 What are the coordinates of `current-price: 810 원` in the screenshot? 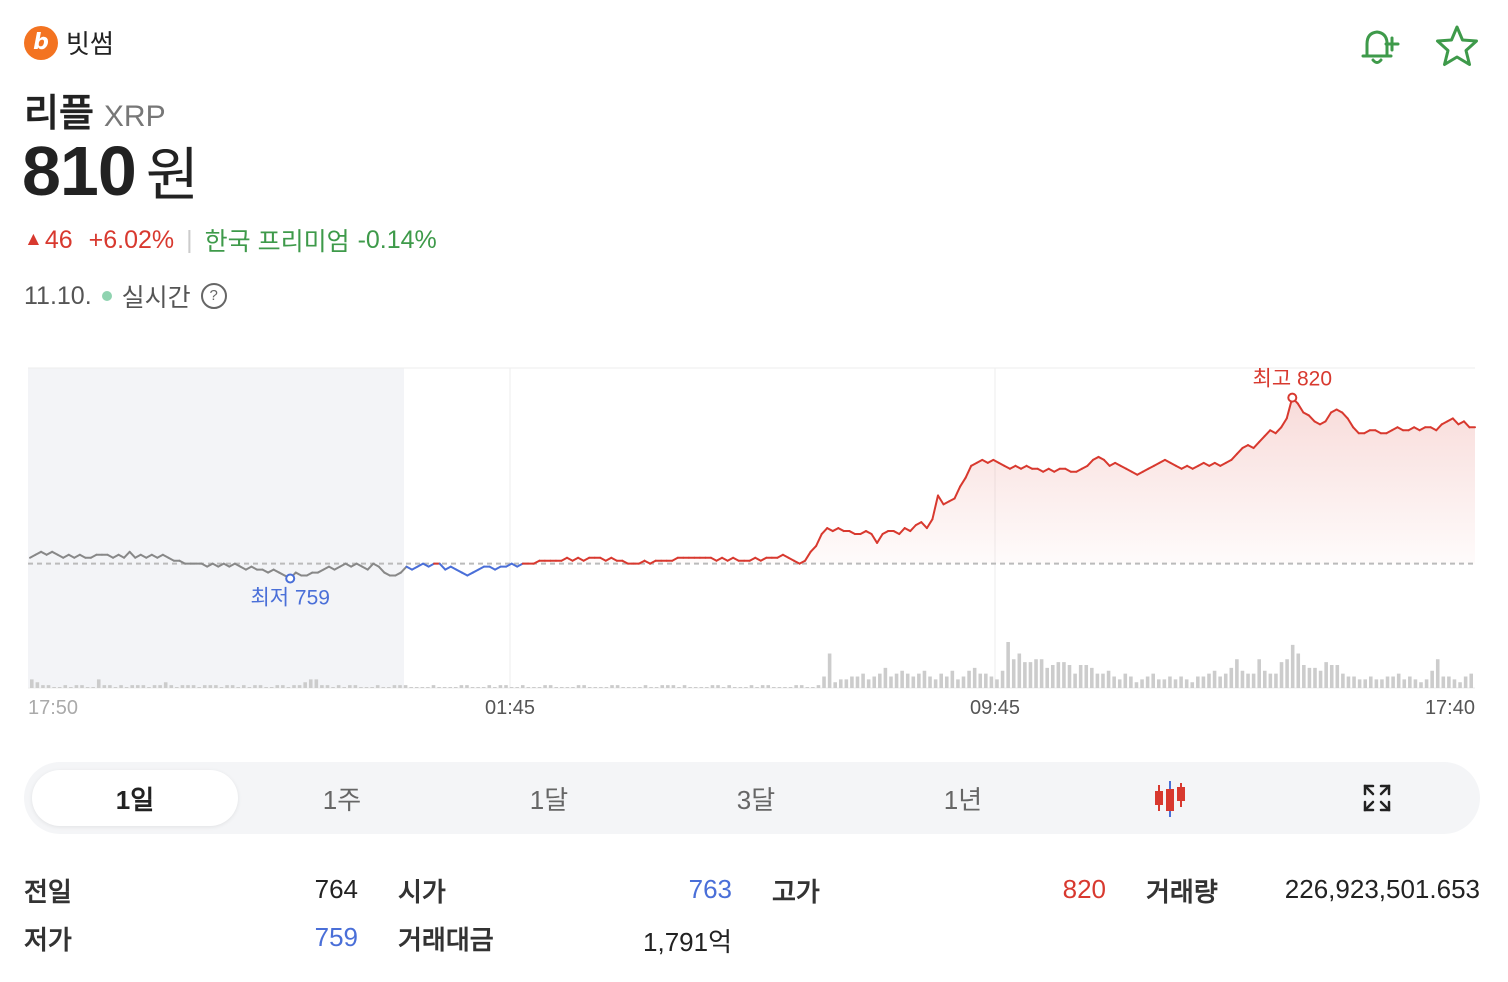 It's located at (110, 170).